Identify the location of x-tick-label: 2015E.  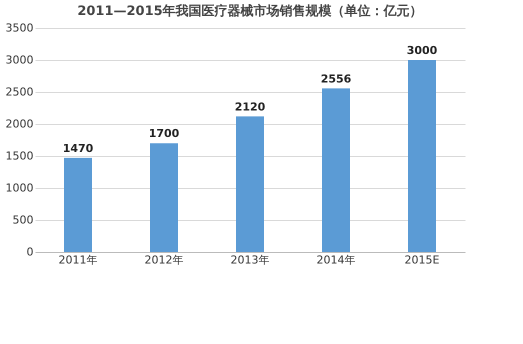
(422, 260).